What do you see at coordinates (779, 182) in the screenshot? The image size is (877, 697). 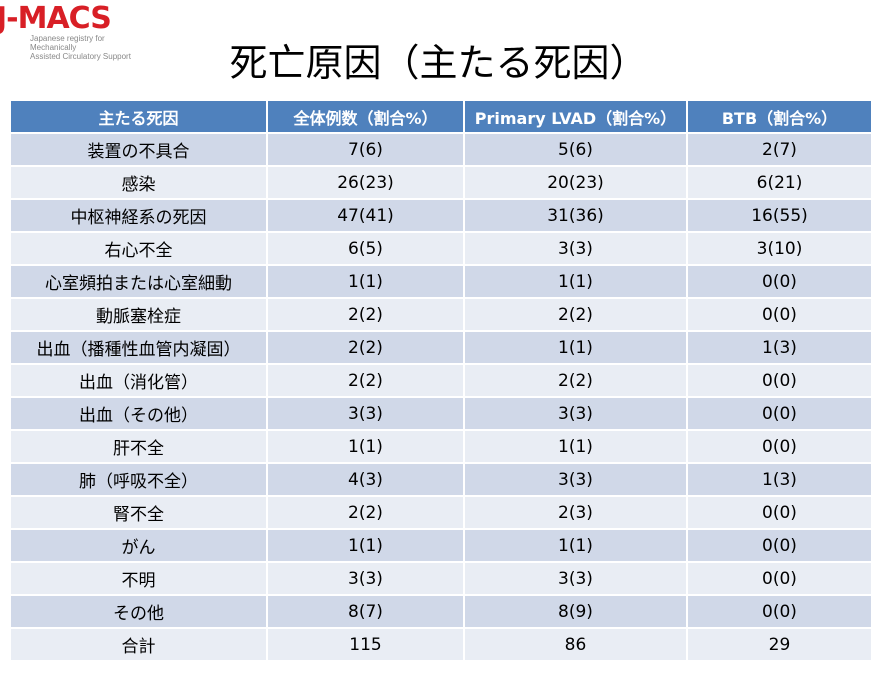 I see `btb-cell: 6(21)` at bounding box center [779, 182].